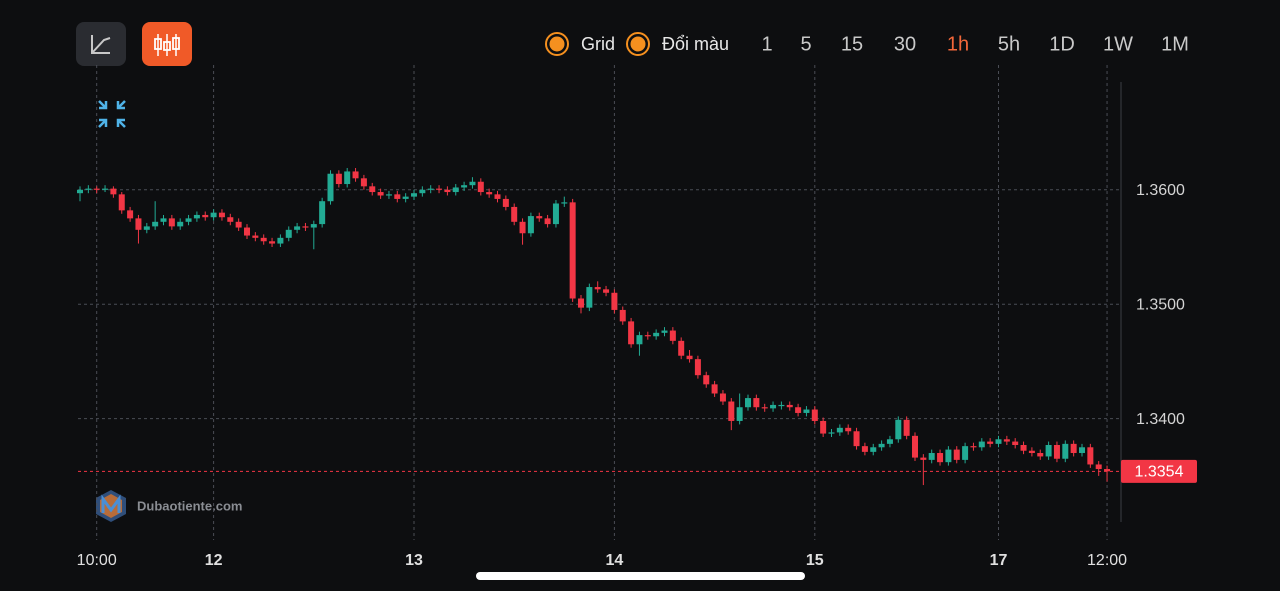  What do you see at coordinates (1118, 44) in the screenshot?
I see `timeframe: 1W` at bounding box center [1118, 44].